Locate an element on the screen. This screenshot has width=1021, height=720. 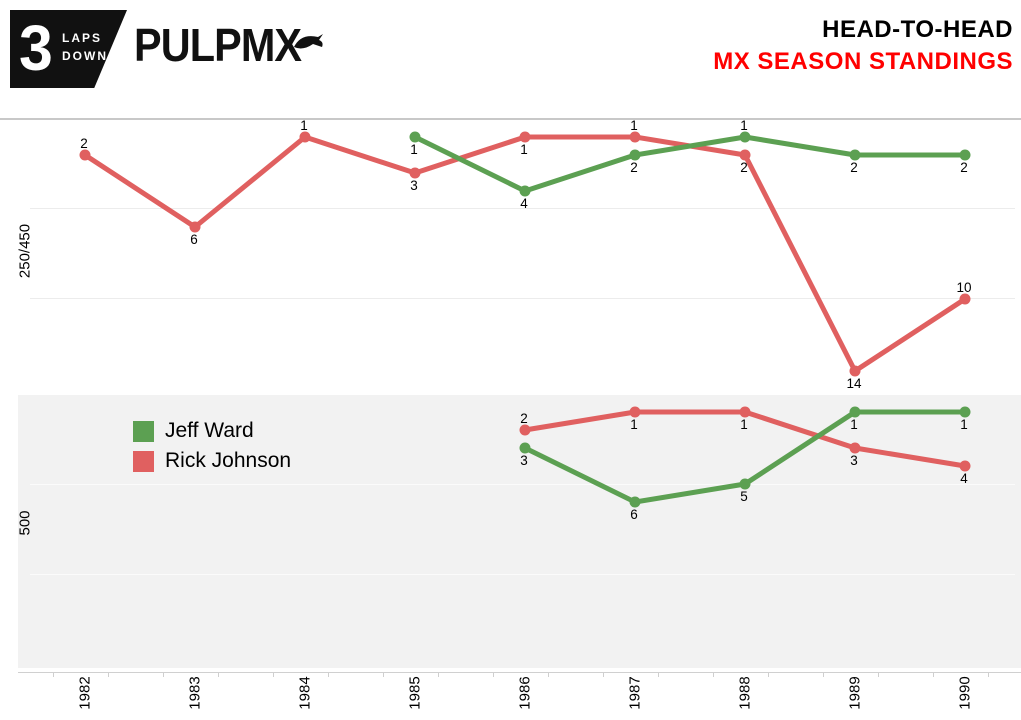
point-value-label: 10 is located at coordinates (963, 287).